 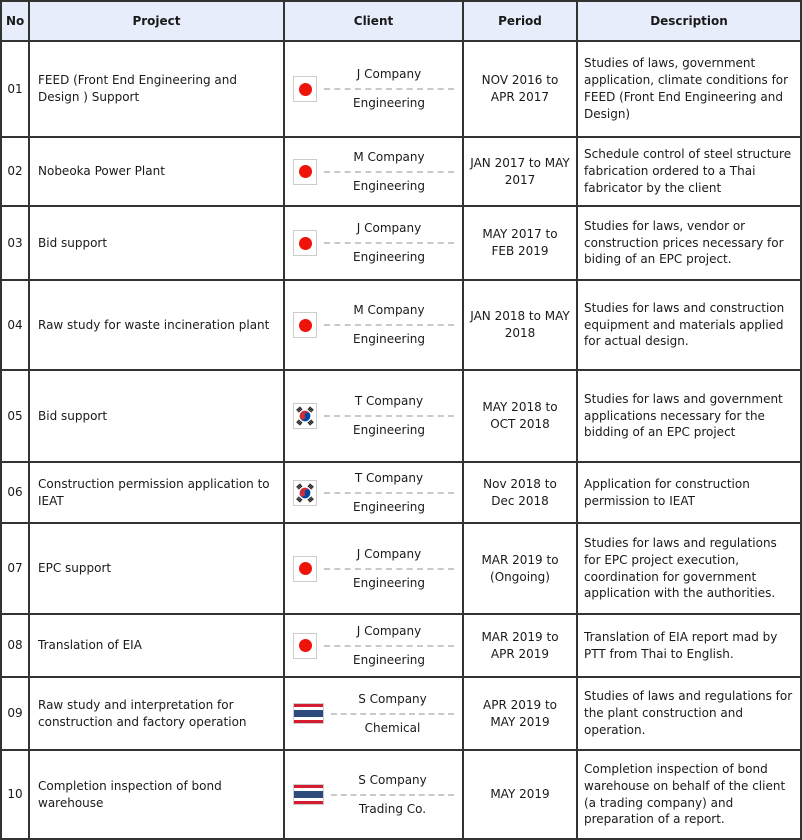 What do you see at coordinates (520, 416) in the screenshot?
I see `period-cell: MAY 2018 to OCT 2018` at bounding box center [520, 416].